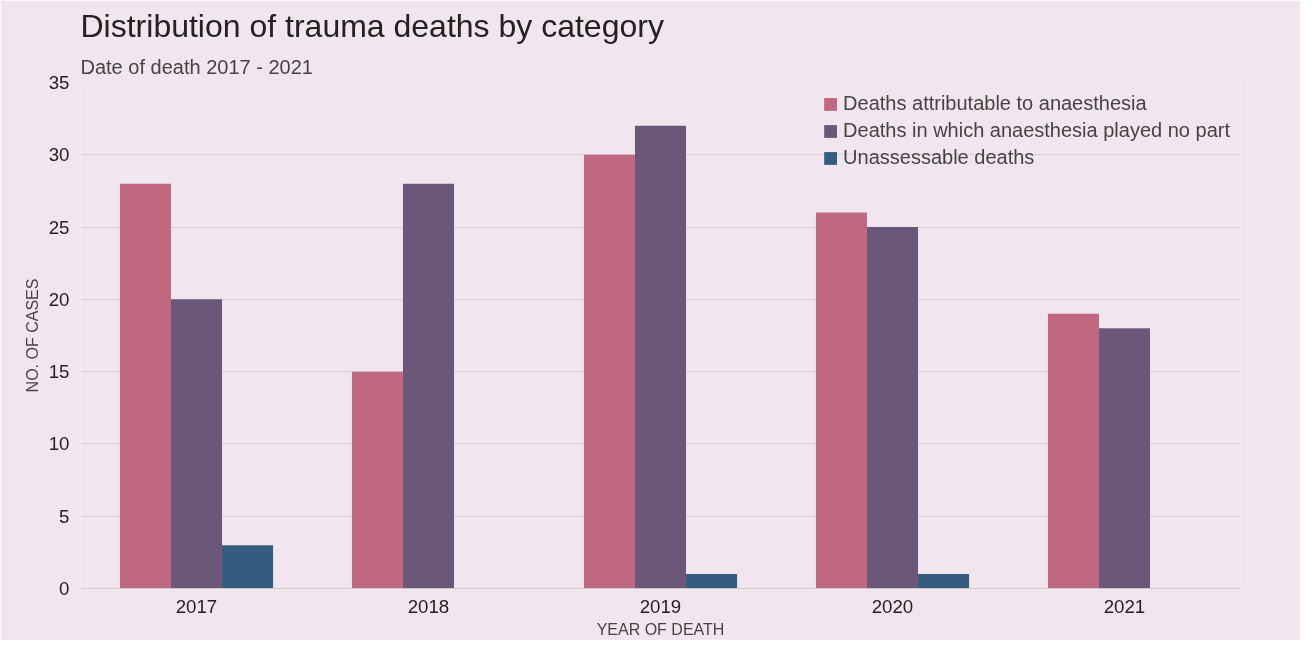 This screenshot has width=1316, height=654. What do you see at coordinates (59, 227) in the screenshot?
I see `y-tick-label: 25` at bounding box center [59, 227].